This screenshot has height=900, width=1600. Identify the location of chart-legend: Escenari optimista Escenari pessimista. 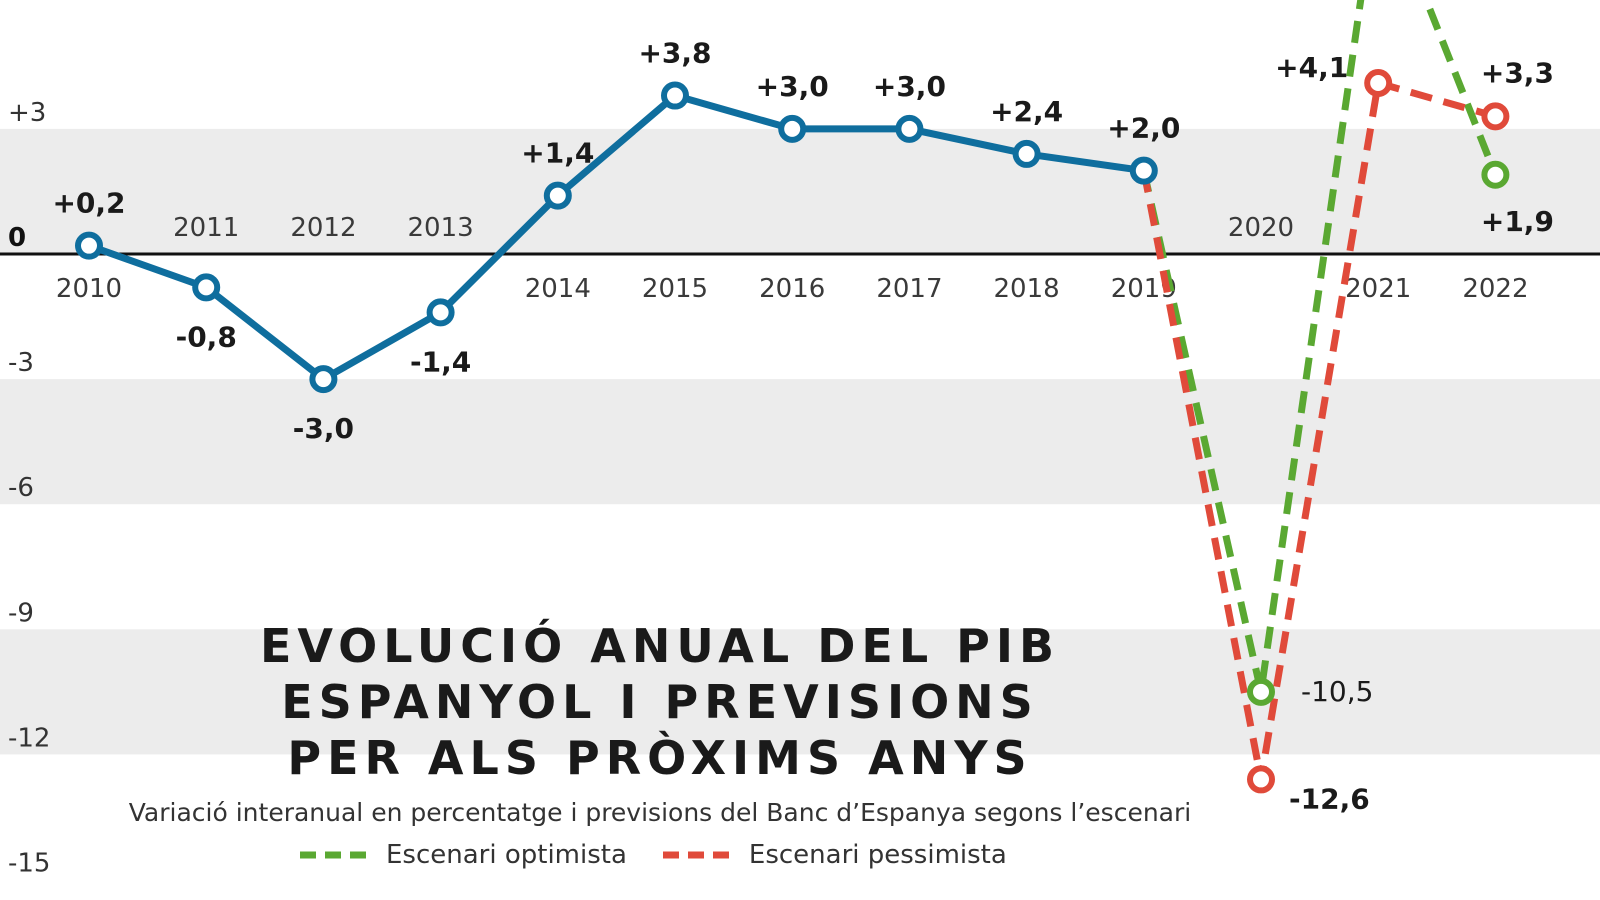
(671, 855).